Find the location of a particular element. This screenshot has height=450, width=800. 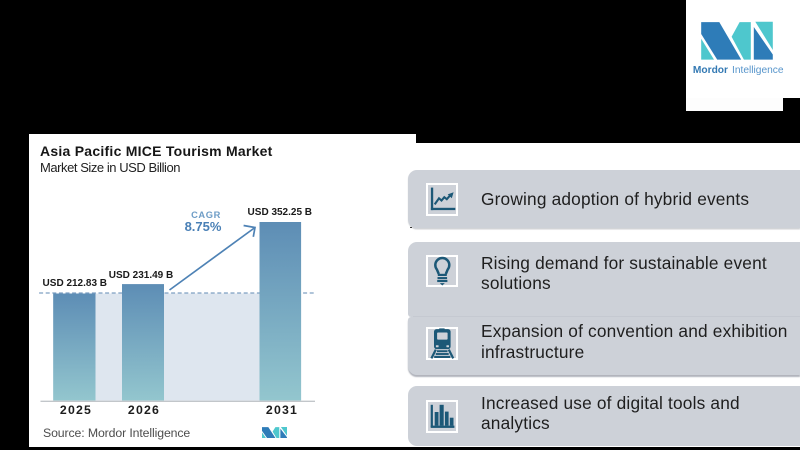

svg-text: Mordor Intelligence is located at coordinates (737, 70).